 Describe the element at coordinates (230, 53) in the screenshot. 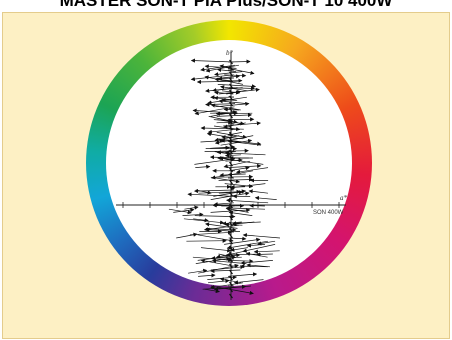

I see `axis-y-label: b*` at that location.